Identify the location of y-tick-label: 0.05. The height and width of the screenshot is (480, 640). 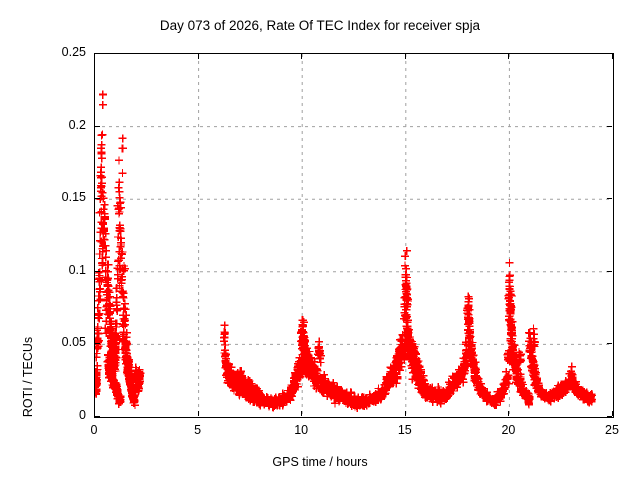
(73, 342).